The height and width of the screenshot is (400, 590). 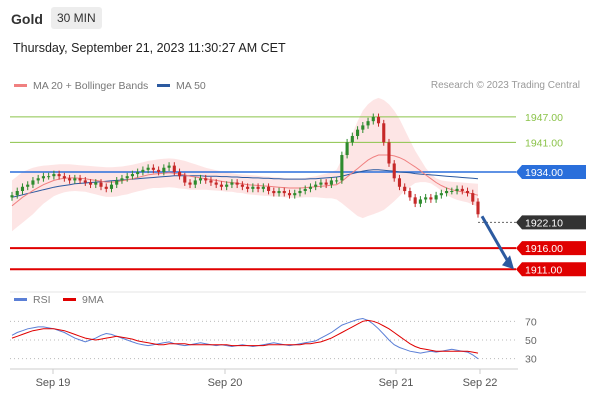 I want to click on legend-rsi-ma-label: 9MA, so click(x=93, y=300).